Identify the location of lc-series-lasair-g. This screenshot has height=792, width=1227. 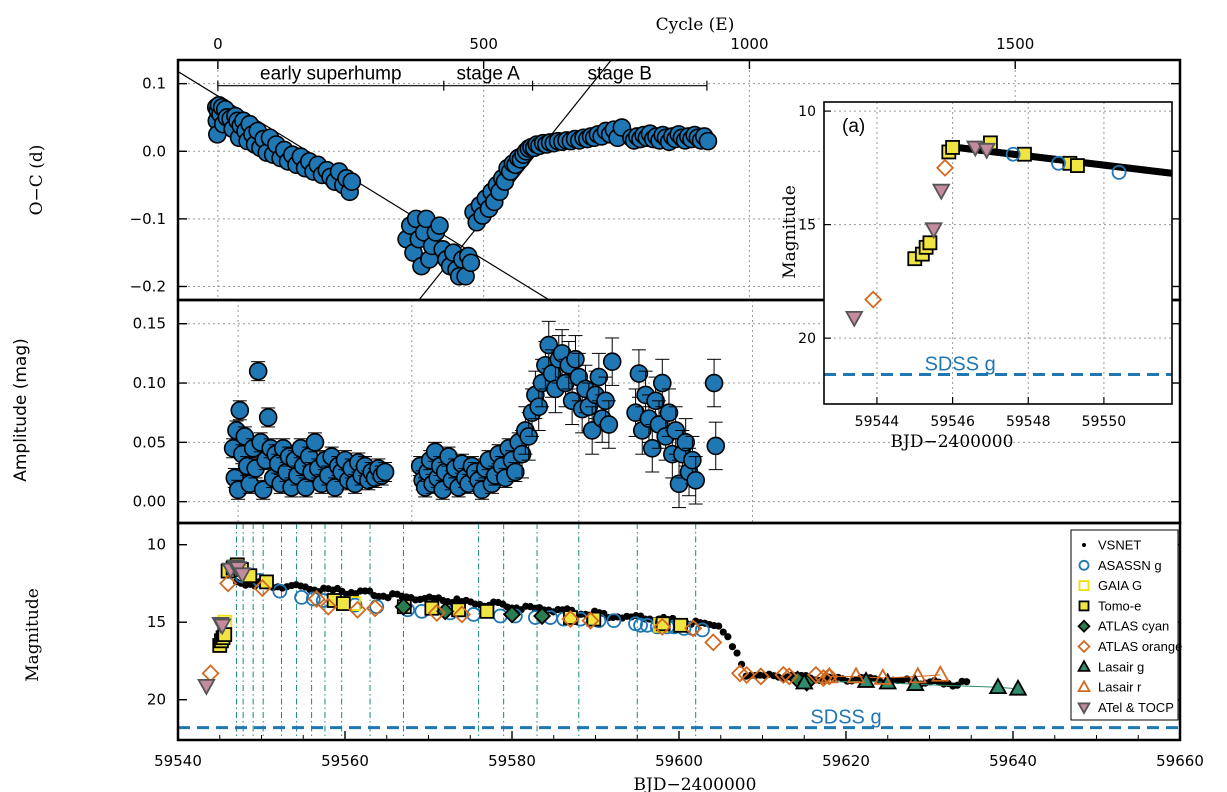
(911, 683).